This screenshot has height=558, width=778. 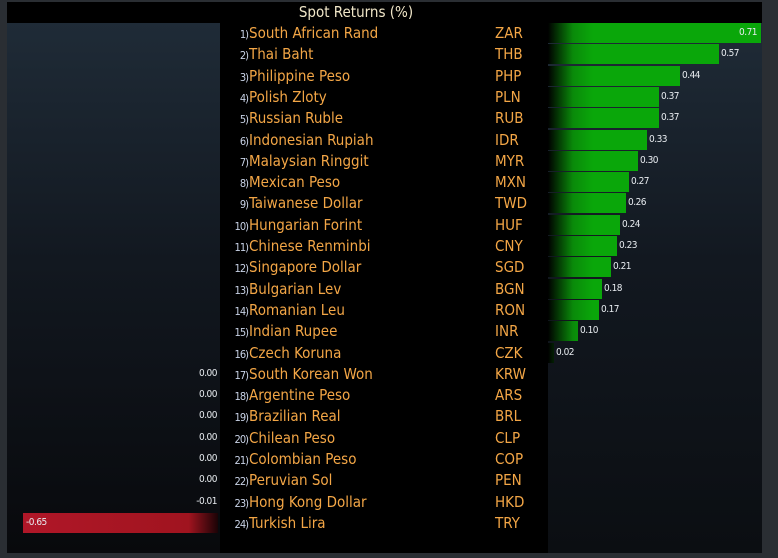 What do you see at coordinates (748, 32) in the screenshot?
I see `value-label: 0.71` at bounding box center [748, 32].